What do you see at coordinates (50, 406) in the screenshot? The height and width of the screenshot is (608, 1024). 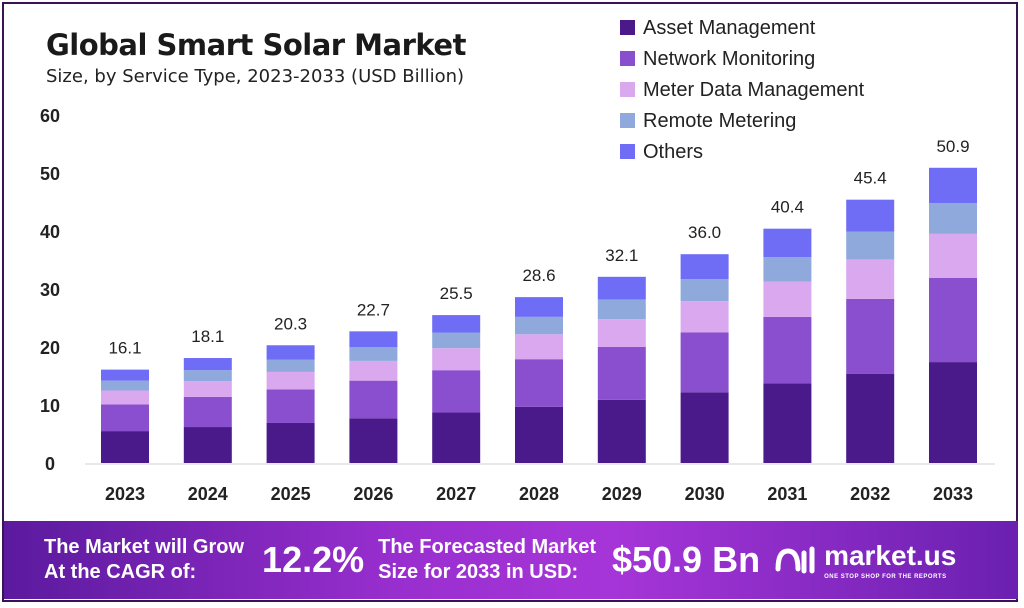 I see `y-tick-label: 10` at bounding box center [50, 406].